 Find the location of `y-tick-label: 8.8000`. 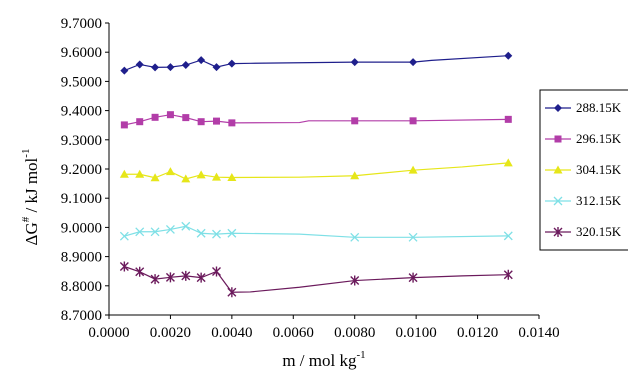

y-tick-label: 8.8000 is located at coordinates (81, 287).